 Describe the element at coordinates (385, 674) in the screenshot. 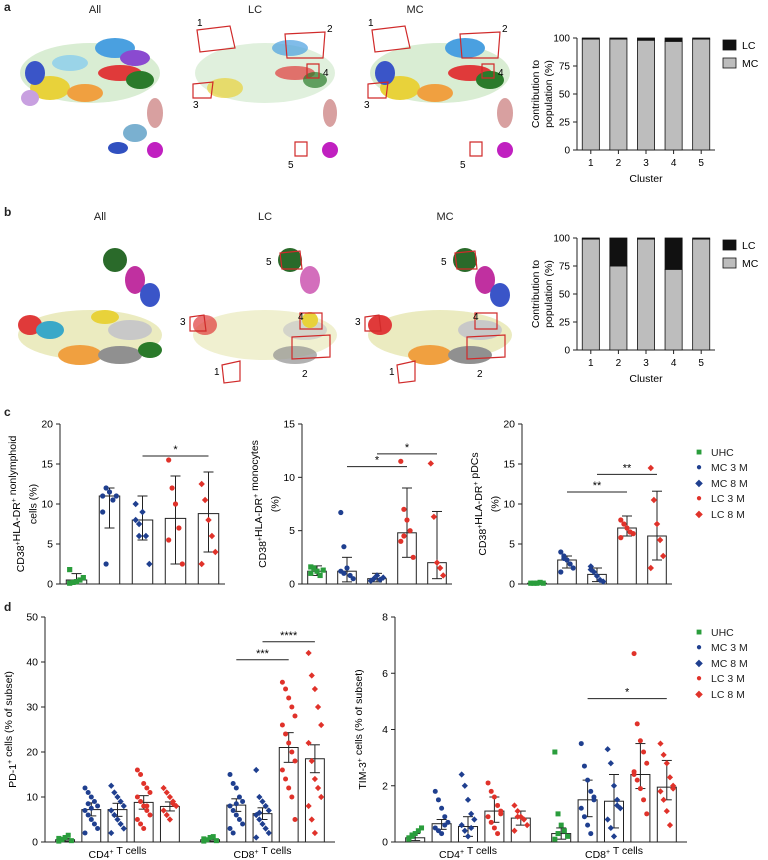

I see `y-tick-label: 6` at that location.